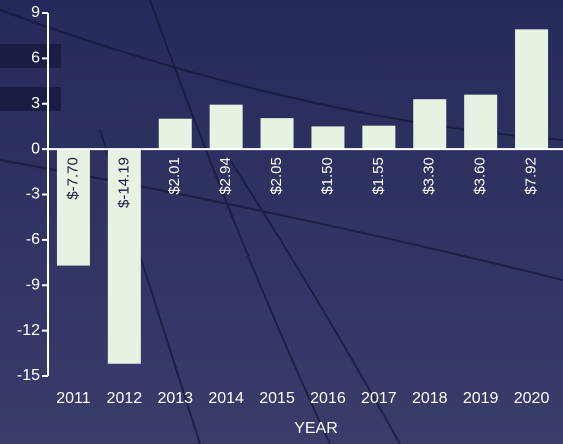 This screenshot has width=563, height=444. Describe the element at coordinates (481, 398) in the screenshot. I see `x-tick-label: 2019` at that location.